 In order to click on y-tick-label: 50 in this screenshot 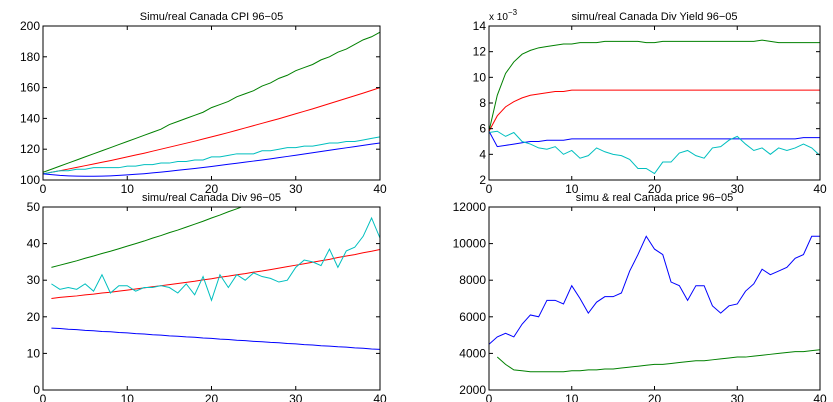, I will do `click(34, 207)`.